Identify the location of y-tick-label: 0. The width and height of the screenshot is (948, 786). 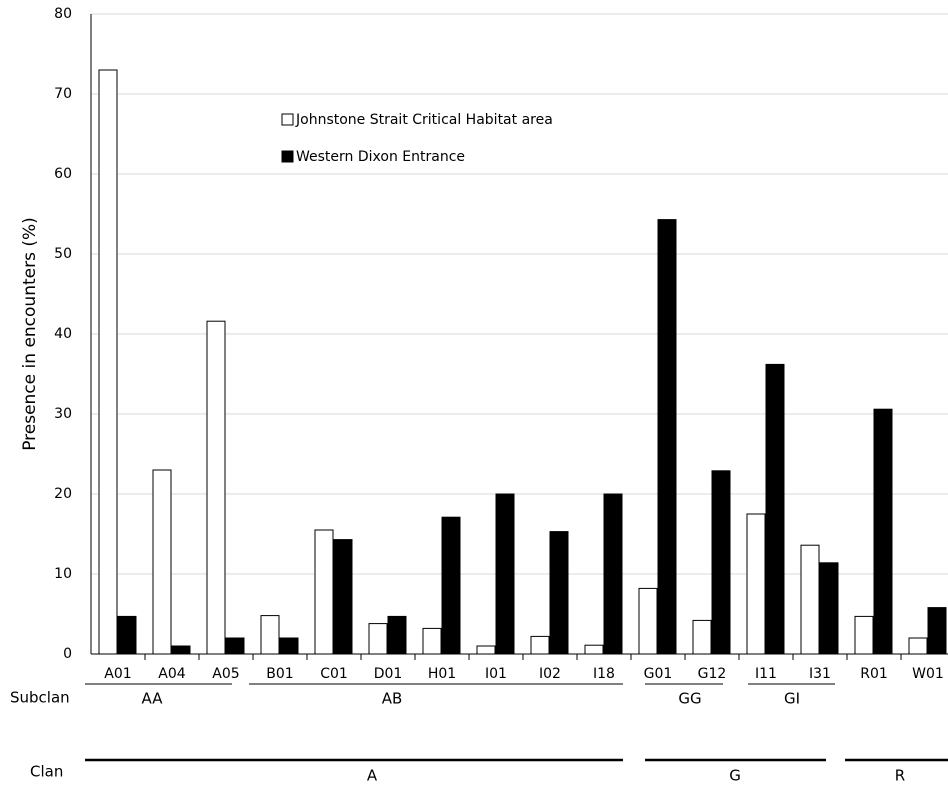
(67, 654).